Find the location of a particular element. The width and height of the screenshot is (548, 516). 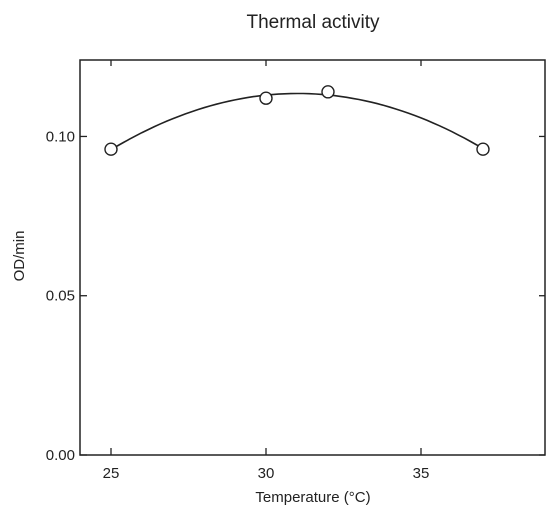

data-points is located at coordinates (297, 120).